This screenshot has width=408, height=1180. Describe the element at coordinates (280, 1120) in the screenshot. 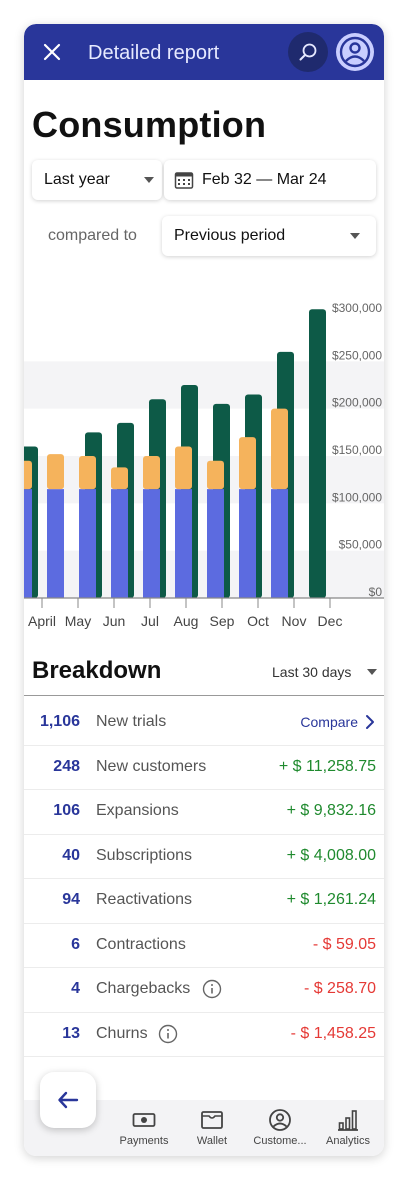

I see `customers-icon` at that location.